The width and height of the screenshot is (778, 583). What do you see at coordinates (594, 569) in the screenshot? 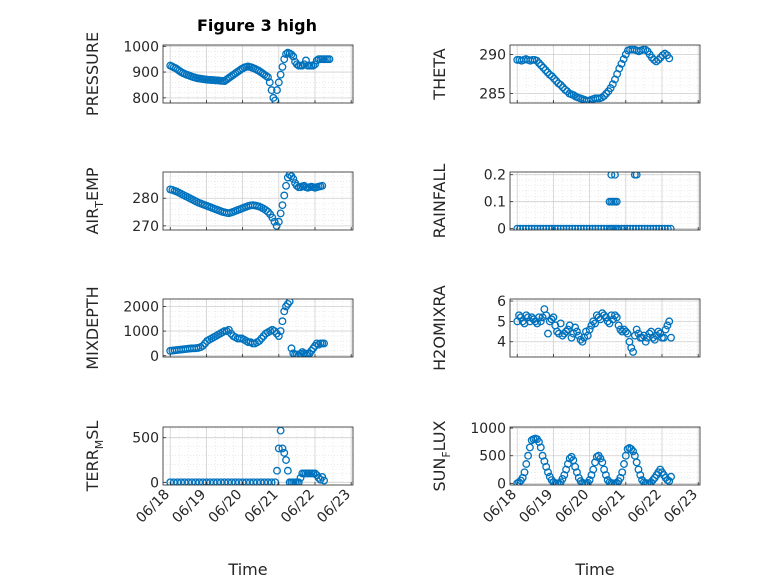
I see `x-axis-label: Time` at bounding box center [594, 569].